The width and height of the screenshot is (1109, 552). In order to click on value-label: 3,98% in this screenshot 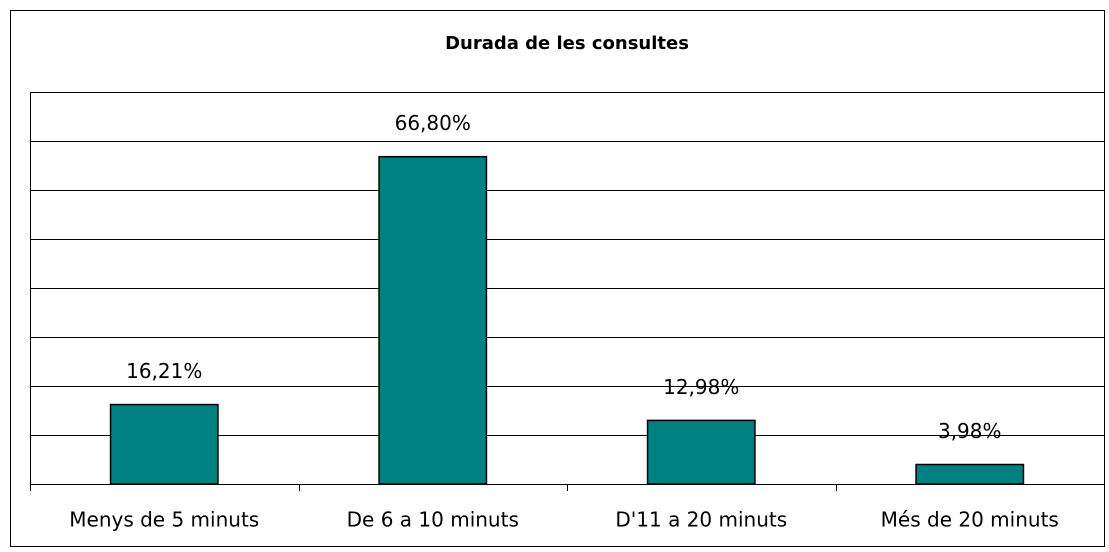, I will do `click(970, 431)`.